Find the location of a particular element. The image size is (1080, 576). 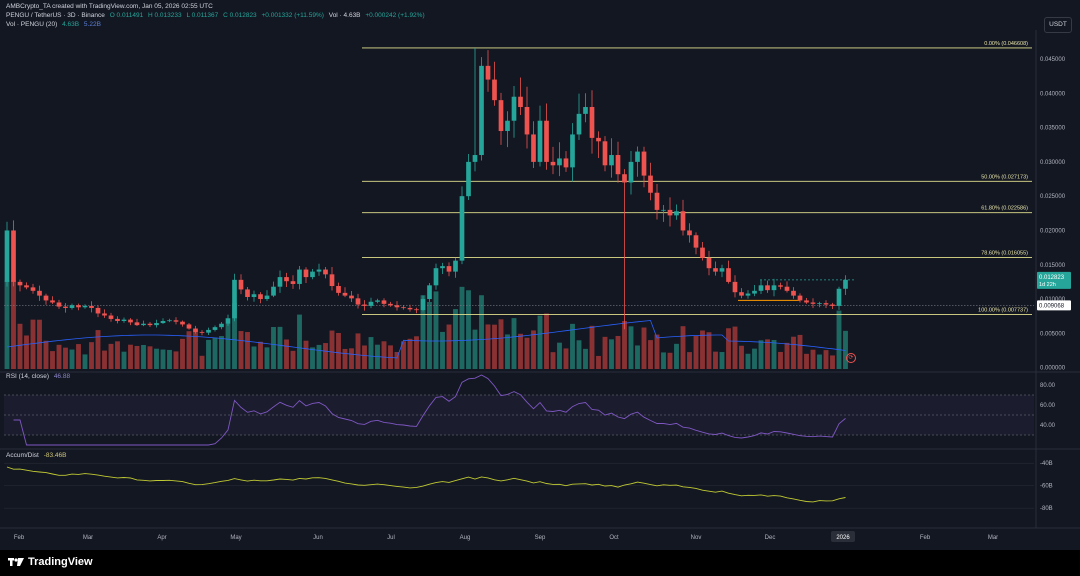

rsi-legend-value: 46.88 is located at coordinates (62, 376).